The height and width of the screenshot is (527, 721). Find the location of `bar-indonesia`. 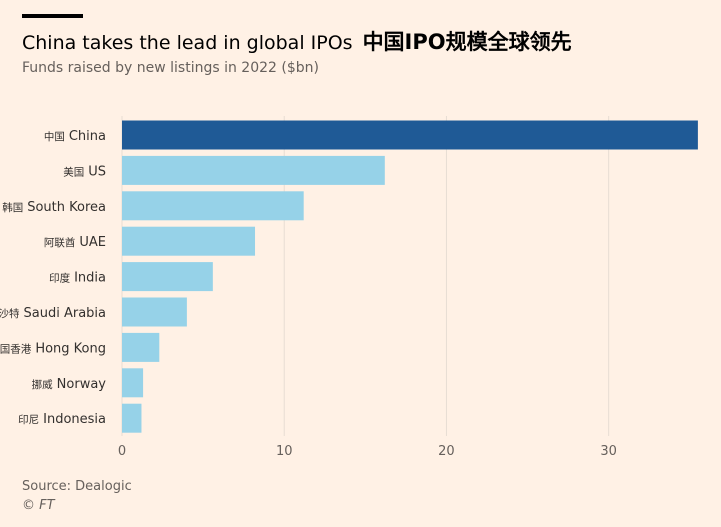

bar-indonesia is located at coordinates (132, 418).